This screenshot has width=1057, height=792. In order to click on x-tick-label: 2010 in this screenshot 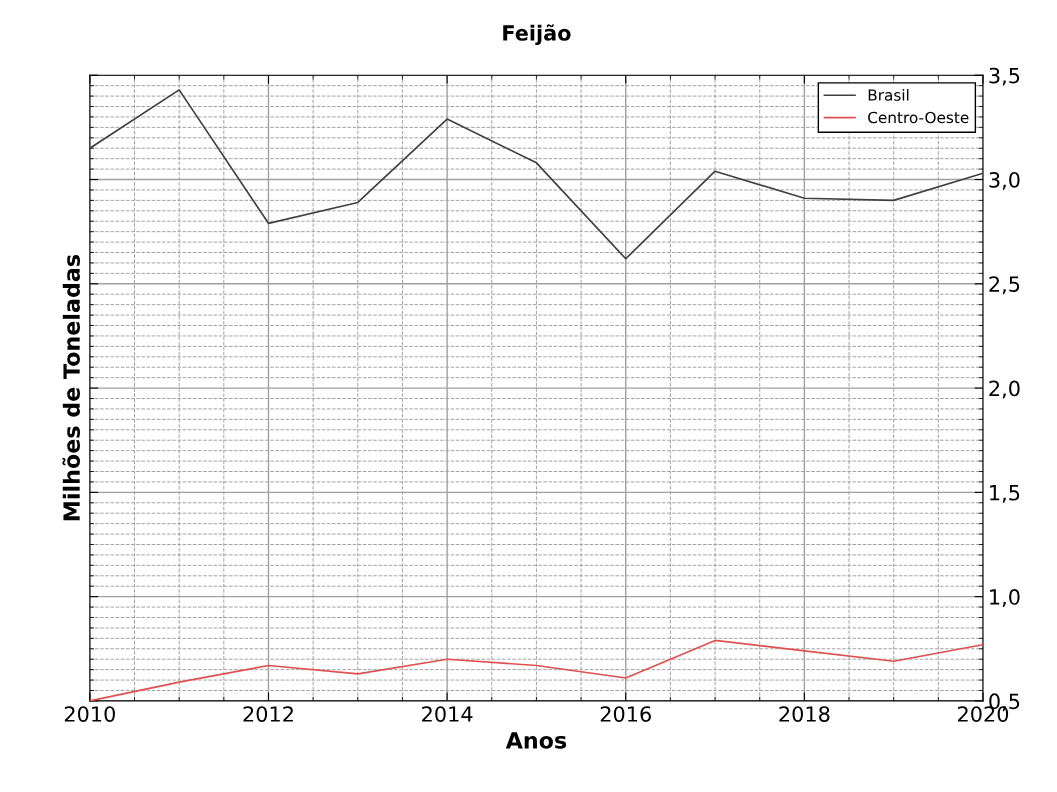, I will do `click(89, 714)`.